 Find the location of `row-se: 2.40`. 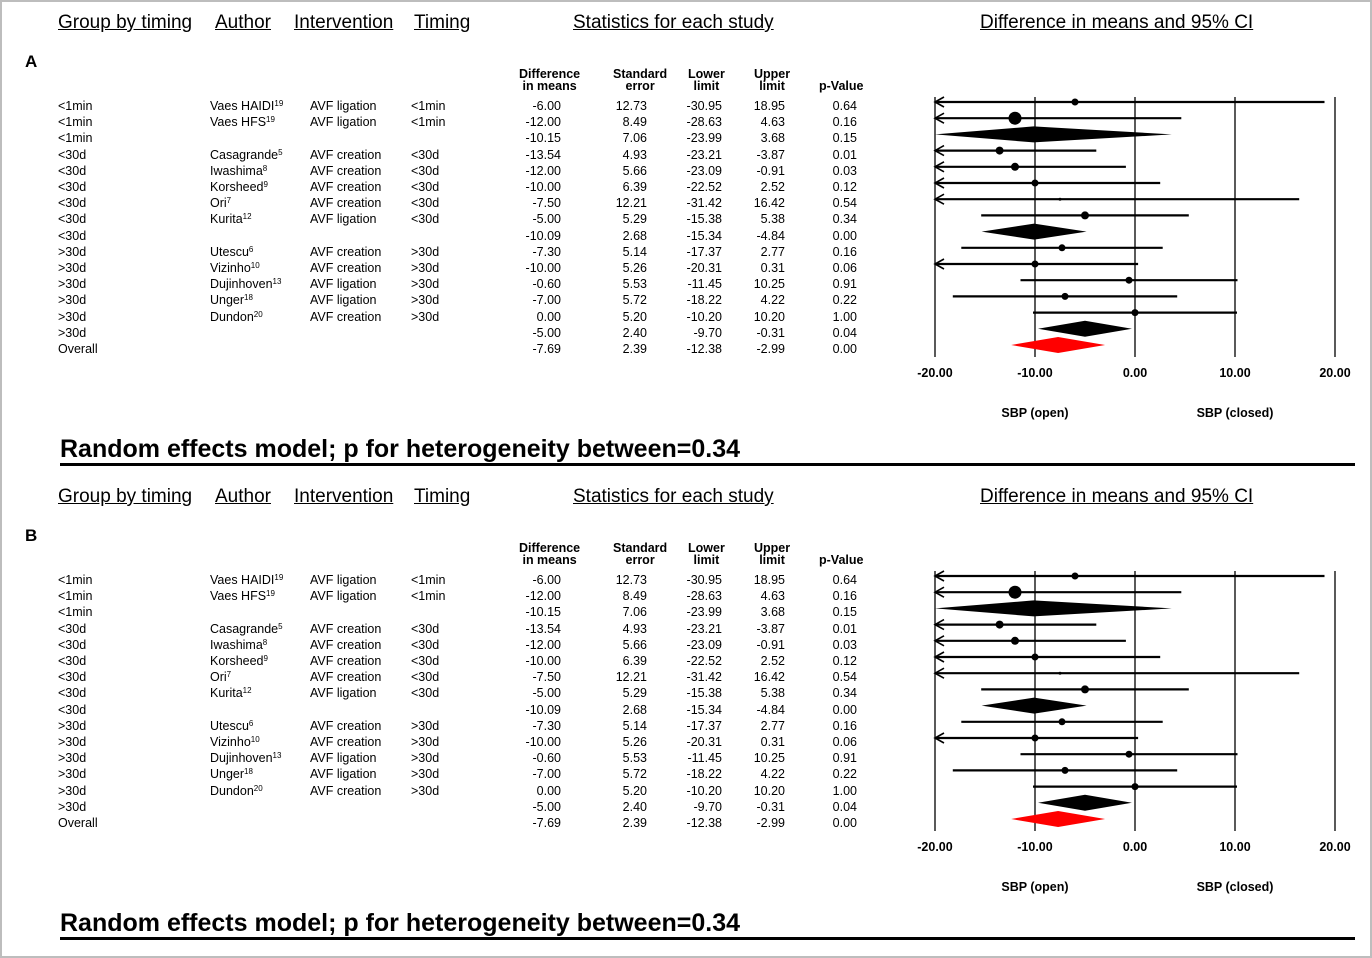

row-se: 2.40 is located at coordinates (634, 806).